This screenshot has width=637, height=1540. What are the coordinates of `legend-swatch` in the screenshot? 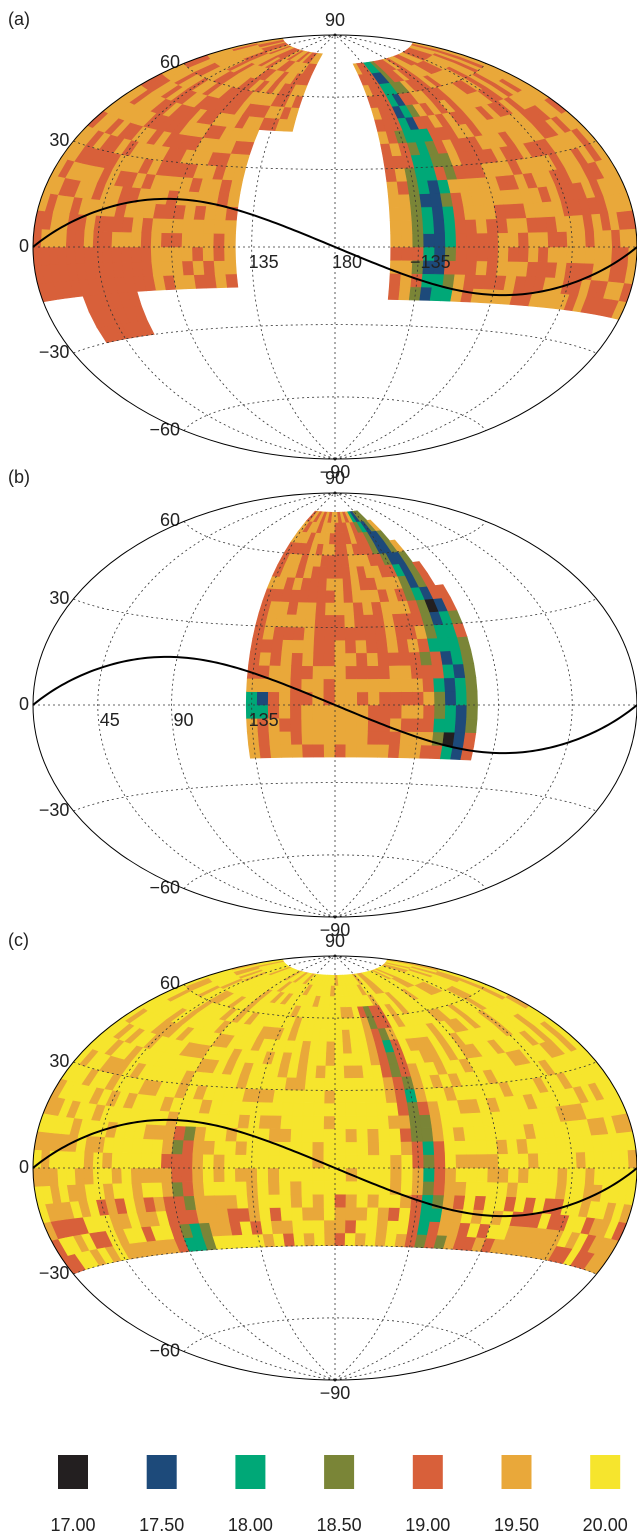 It's located at (161, 1472).